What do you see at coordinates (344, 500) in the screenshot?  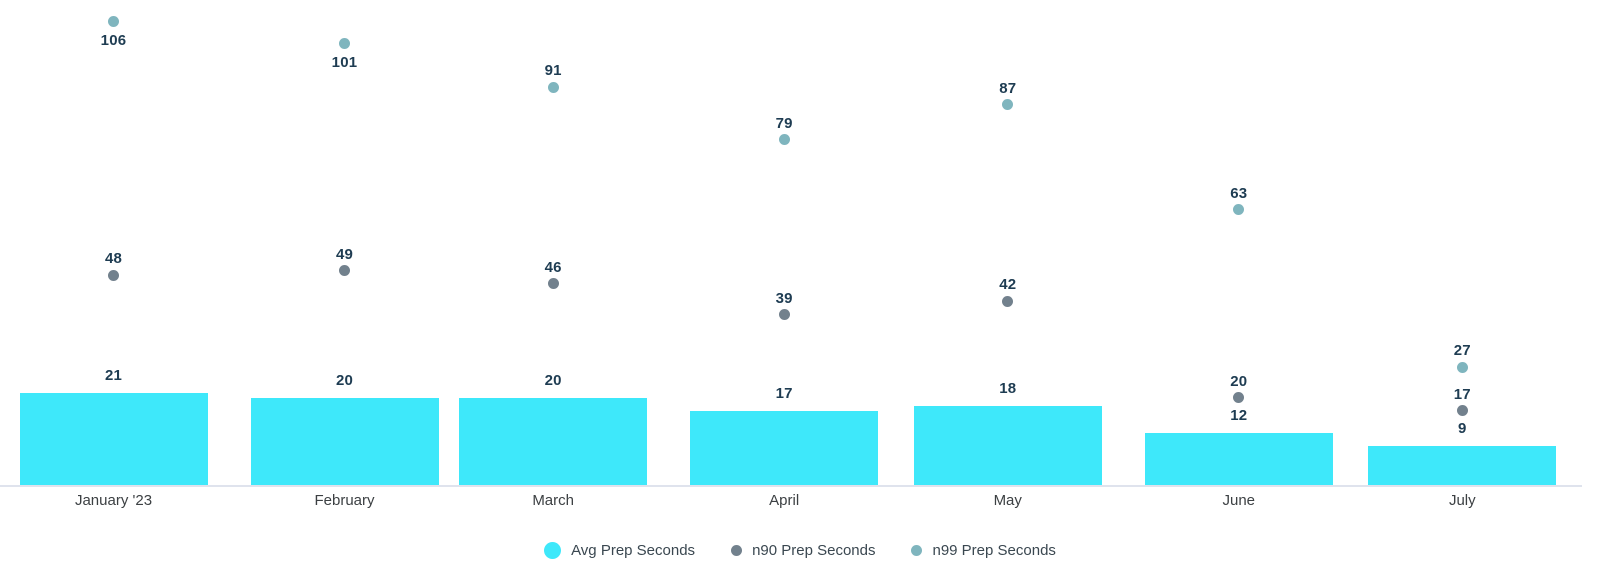 I see `x-axis-label: February` at bounding box center [344, 500].